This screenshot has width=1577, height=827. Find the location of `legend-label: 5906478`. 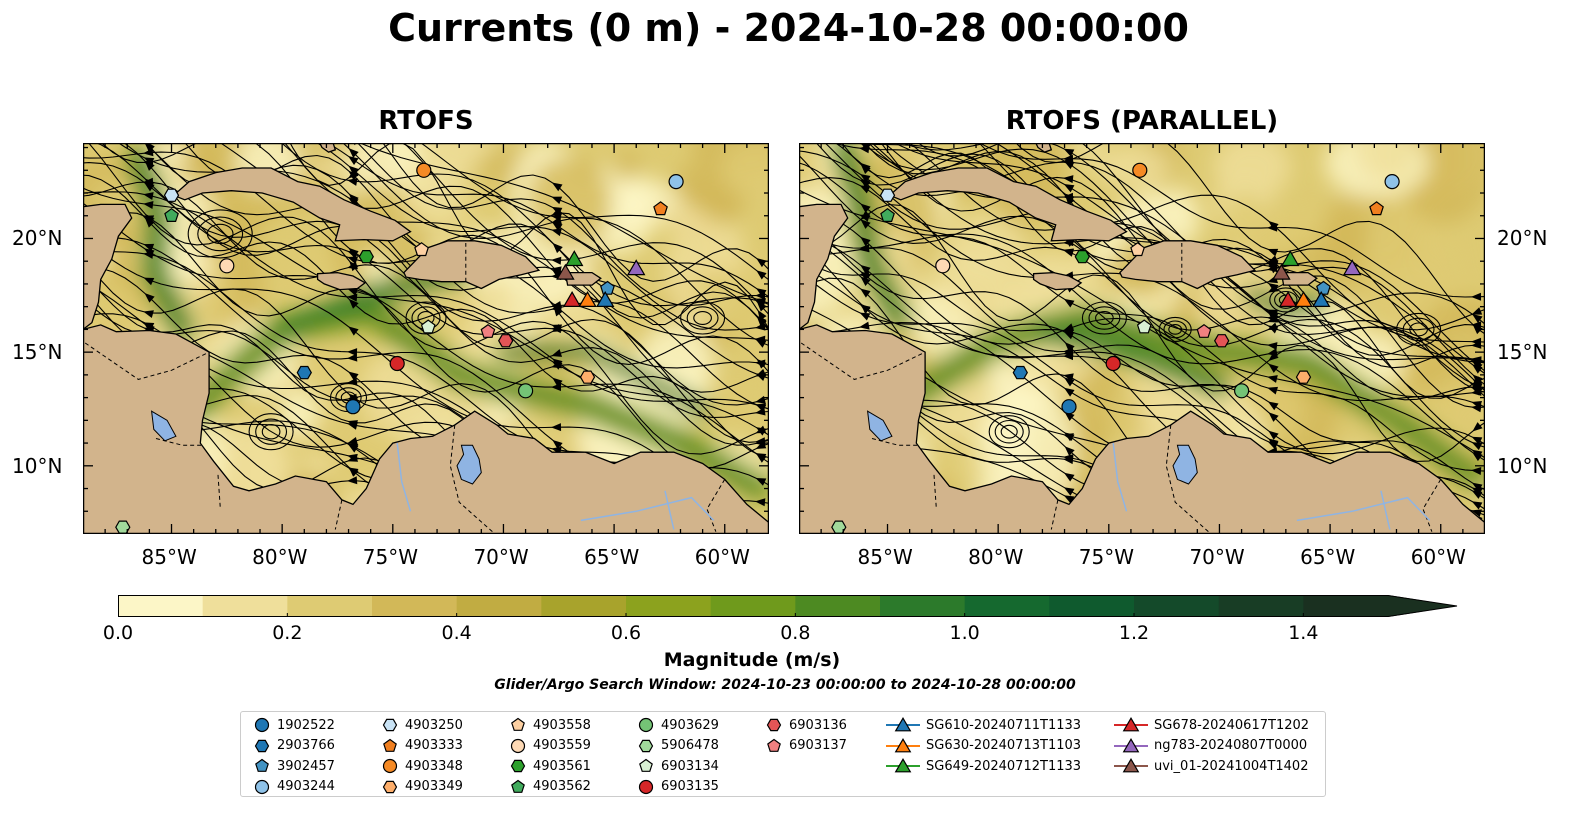

legend-label: 5906478 is located at coordinates (690, 745).